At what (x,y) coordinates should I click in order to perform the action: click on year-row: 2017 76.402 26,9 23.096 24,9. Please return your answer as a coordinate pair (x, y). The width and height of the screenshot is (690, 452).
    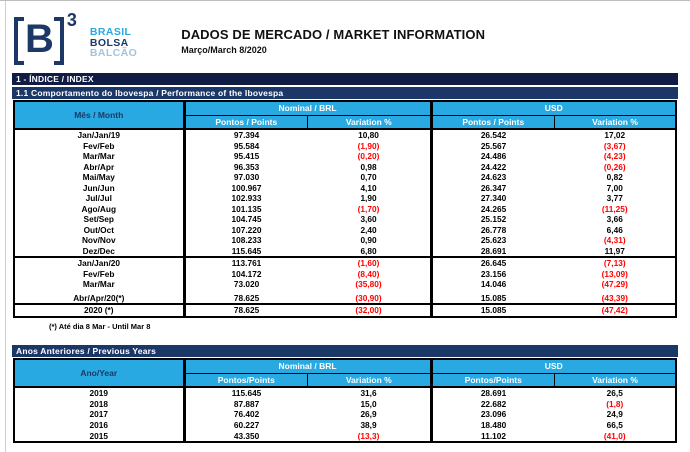
    Looking at the image, I should click on (345, 414).